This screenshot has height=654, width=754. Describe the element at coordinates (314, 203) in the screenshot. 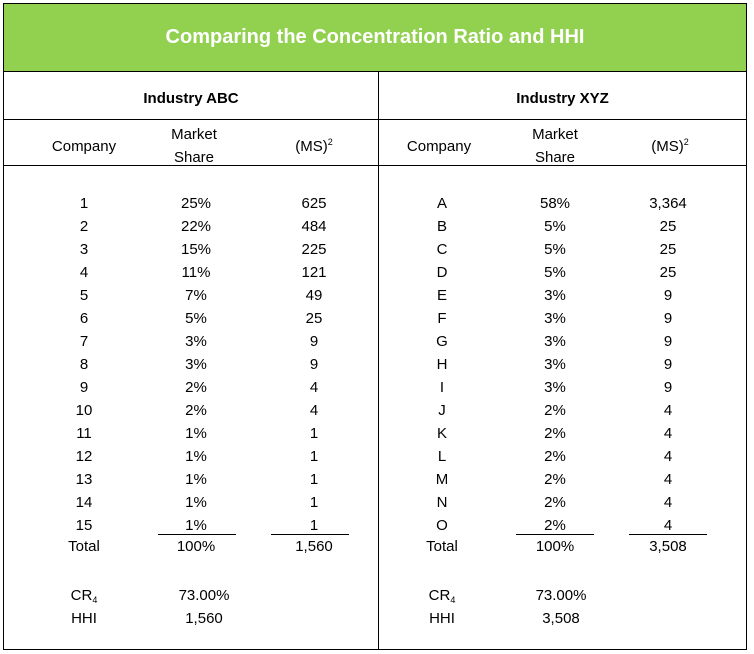

I see `ms-squared-cell: 625` at that location.